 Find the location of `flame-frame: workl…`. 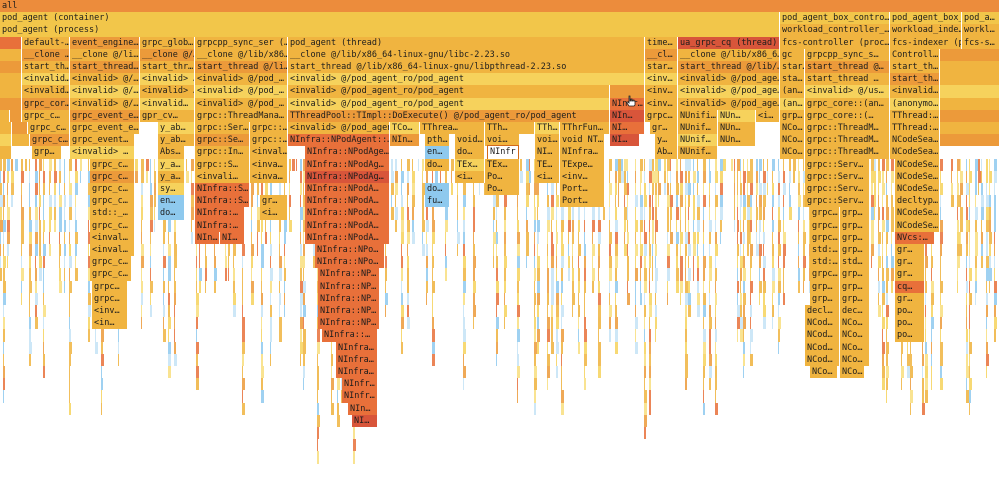

flame-frame: workl… is located at coordinates (981, 30).